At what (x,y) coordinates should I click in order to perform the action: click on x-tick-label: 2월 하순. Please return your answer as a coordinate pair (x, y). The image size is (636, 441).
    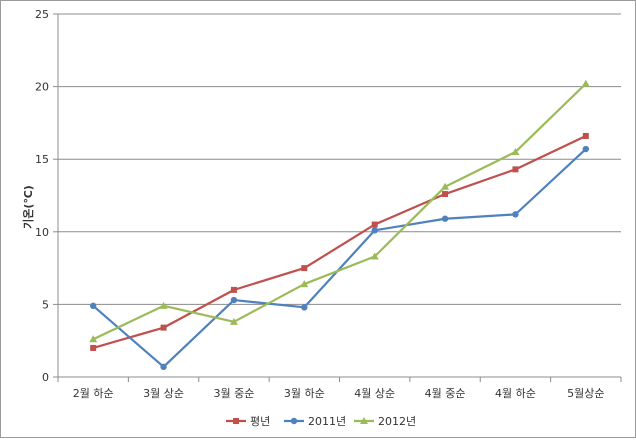
    Looking at the image, I should click on (93, 393).